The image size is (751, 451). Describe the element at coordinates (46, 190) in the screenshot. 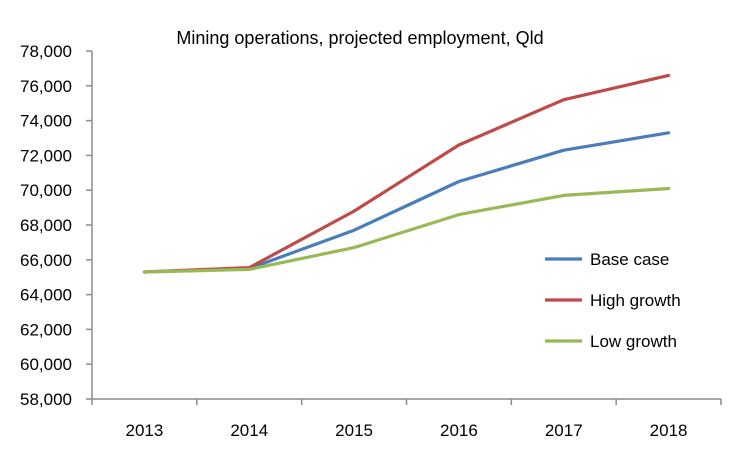

I see `y-tick-label: 70,000` at that location.